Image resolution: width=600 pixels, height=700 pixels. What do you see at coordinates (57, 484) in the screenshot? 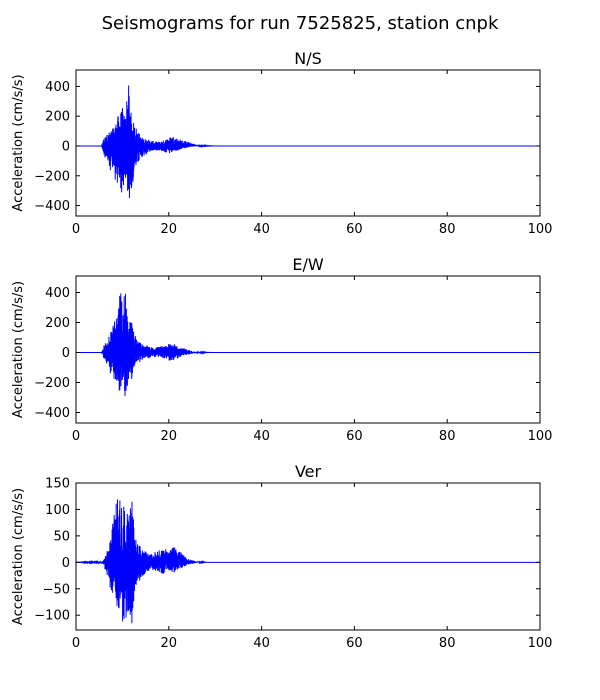
I see `y-tick-label: 150` at bounding box center [57, 484].